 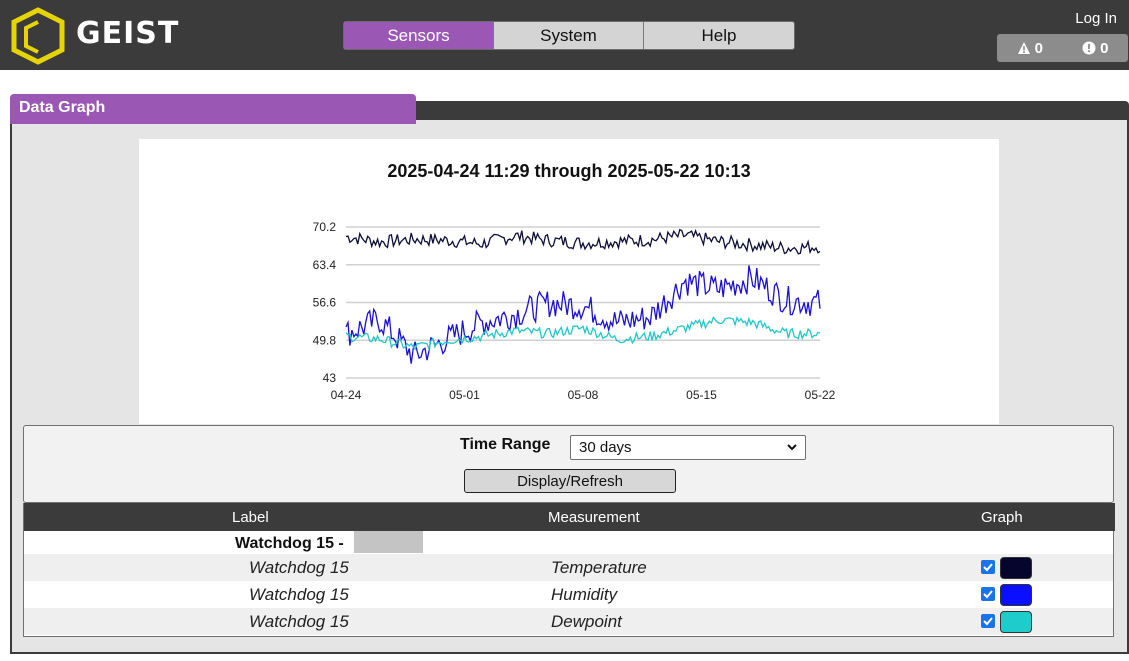 What do you see at coordinates (583, 395) in the screenshot?
I see `x-tick-label: 05-08` at bounding box center [583, 395].